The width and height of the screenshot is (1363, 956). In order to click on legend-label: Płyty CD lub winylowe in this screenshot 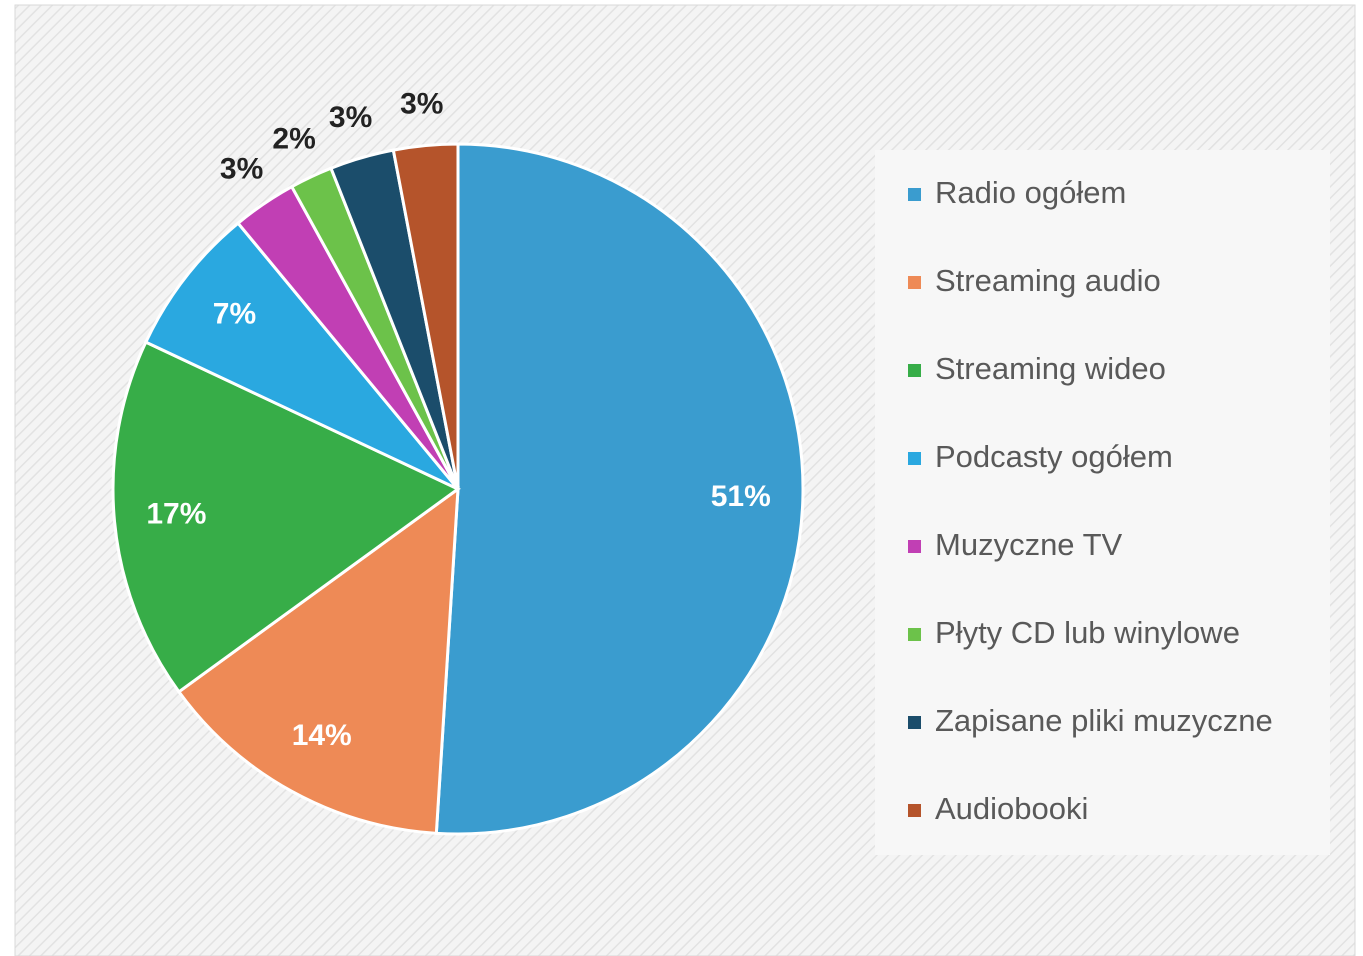, I will do `click(1087, 632)`.